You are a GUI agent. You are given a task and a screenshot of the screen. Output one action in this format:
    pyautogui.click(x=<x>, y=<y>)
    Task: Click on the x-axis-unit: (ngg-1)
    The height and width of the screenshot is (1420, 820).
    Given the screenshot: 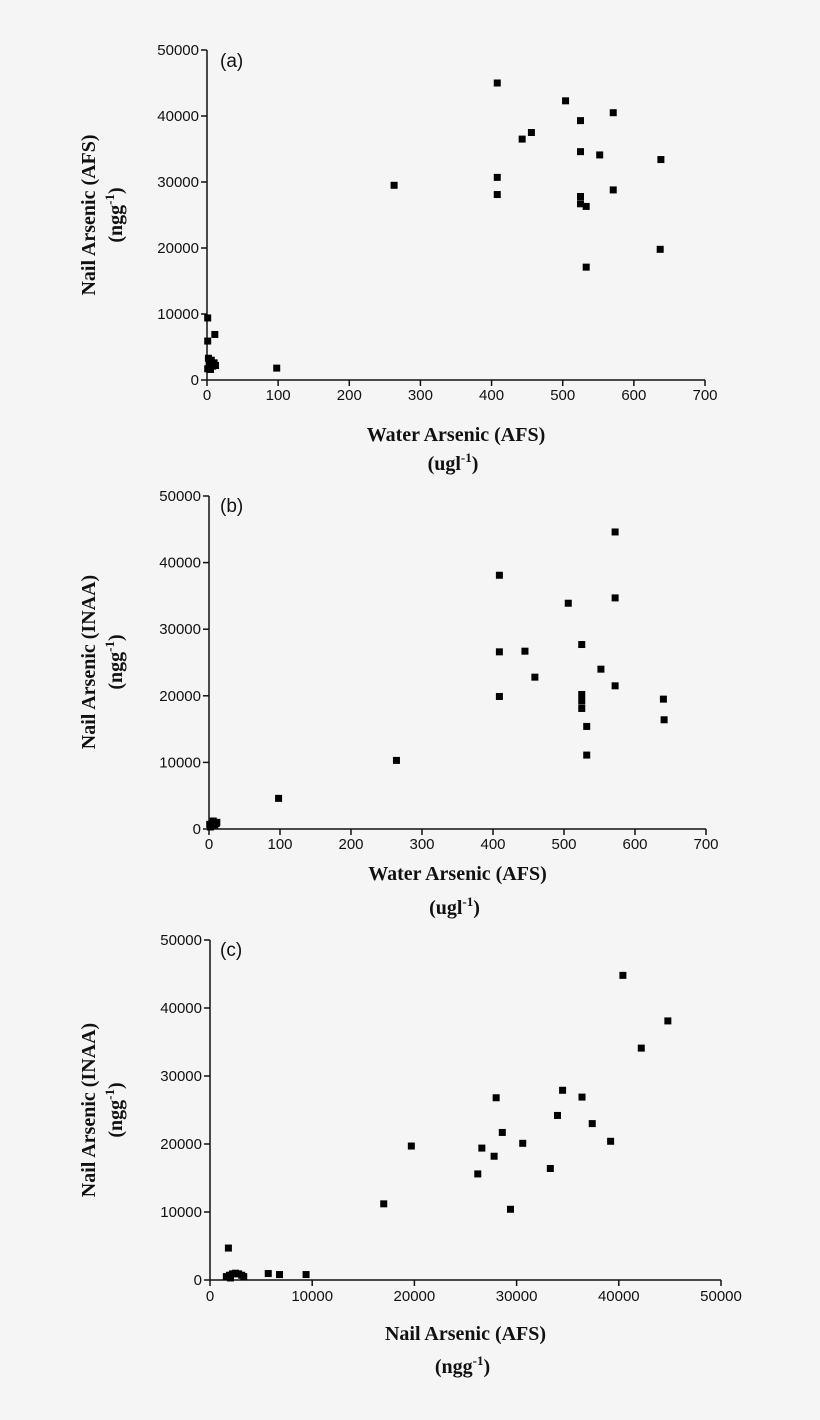 What is the action you would take?
    pyautogui.click(x=462, y=1365)
    